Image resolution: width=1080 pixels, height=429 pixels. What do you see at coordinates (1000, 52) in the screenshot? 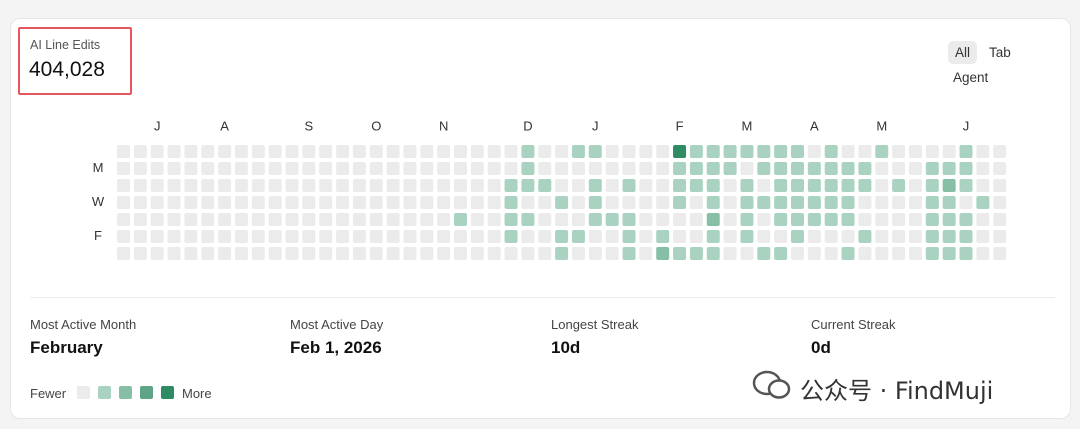
I see `tab-tab: Tab` at bounding box center [1000, 52].